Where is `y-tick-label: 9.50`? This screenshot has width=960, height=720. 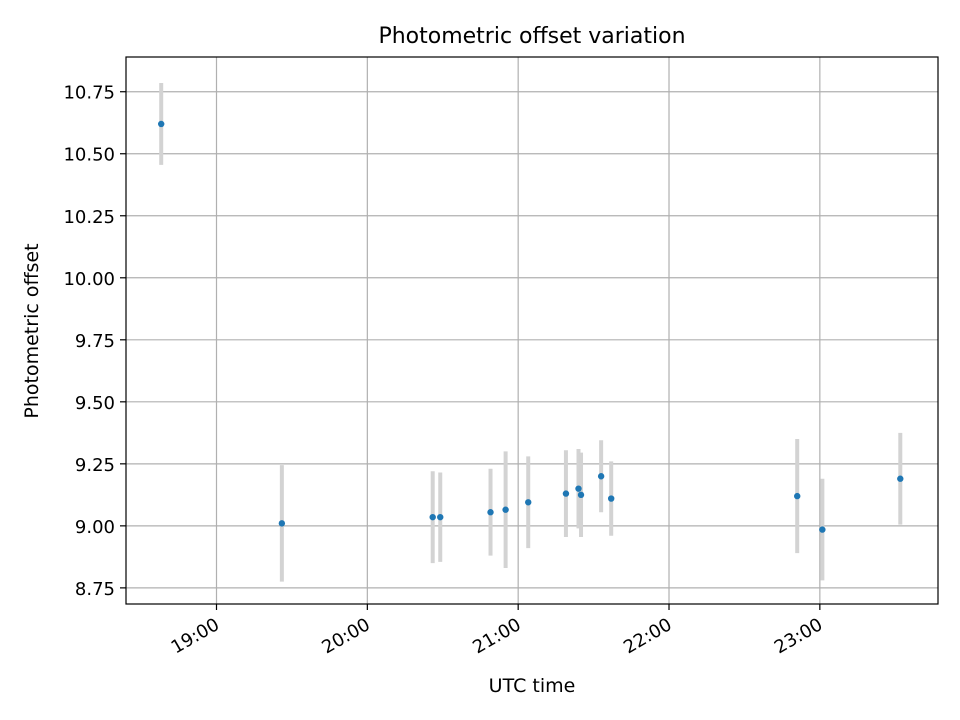
y-tick-label: 9.50 is located at coordinates (95, 403).